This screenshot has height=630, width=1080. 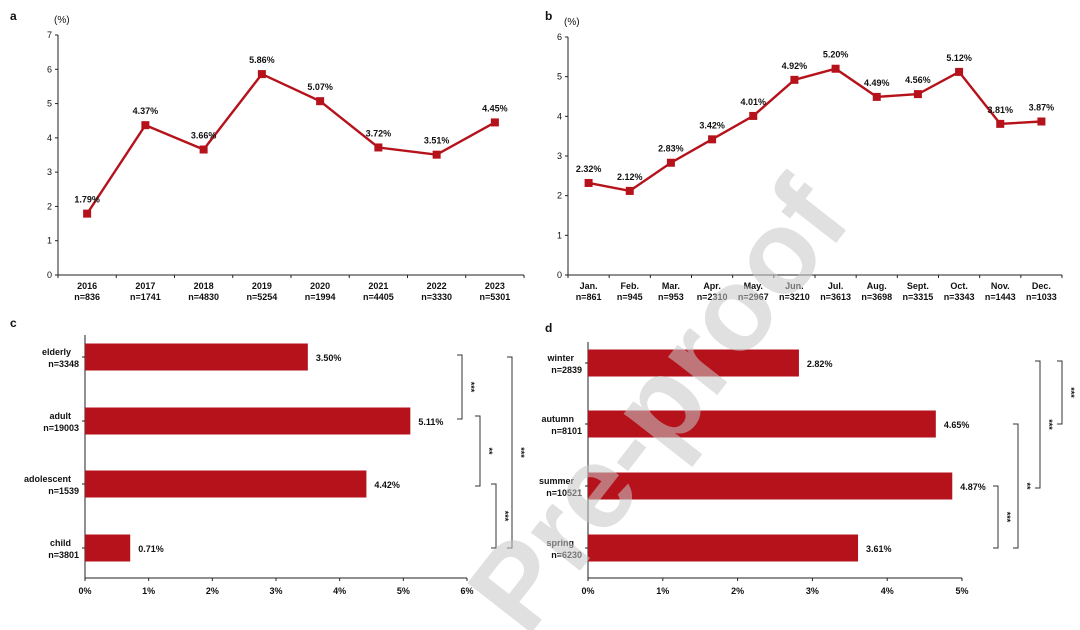 What do you see at coordinates (437, 286) in the screenshot?
I see `x-category-label: 2022` at bounding box center [437, 286].